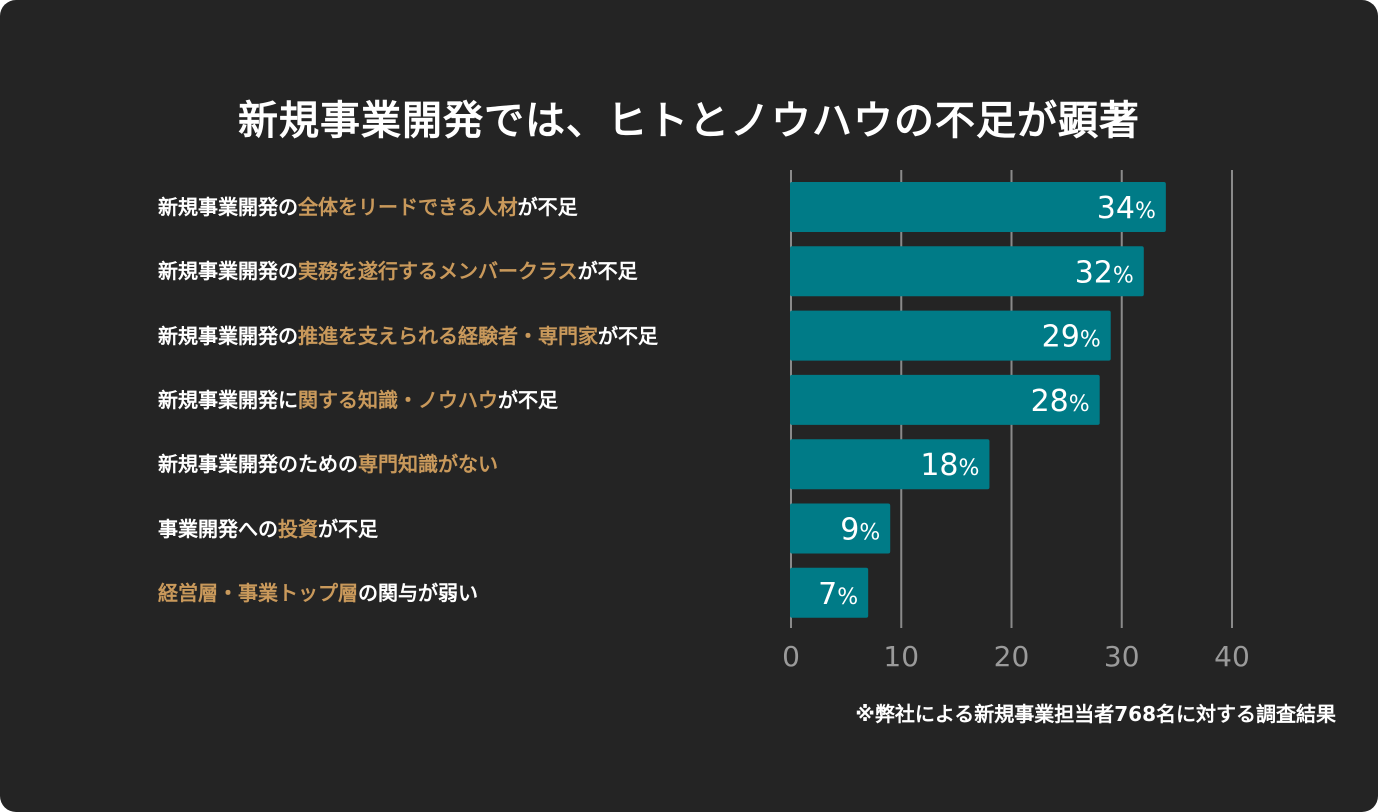 The image size is (1378, 812). Describe the element at coordinates (368, 207) in the screenshot. I see `category-label: 新規事業開発の全体をリードできる人材が不足` at that location.